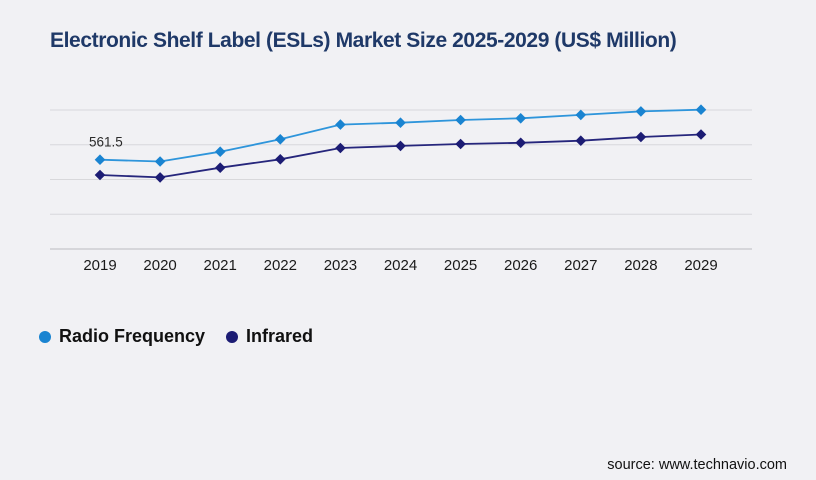 The height and width of the screenshot is (480, 816). What do you see at coordinates (159, 265) in the screenshot?
I see `svg-text: 2020` at bounding box center [159, 265].